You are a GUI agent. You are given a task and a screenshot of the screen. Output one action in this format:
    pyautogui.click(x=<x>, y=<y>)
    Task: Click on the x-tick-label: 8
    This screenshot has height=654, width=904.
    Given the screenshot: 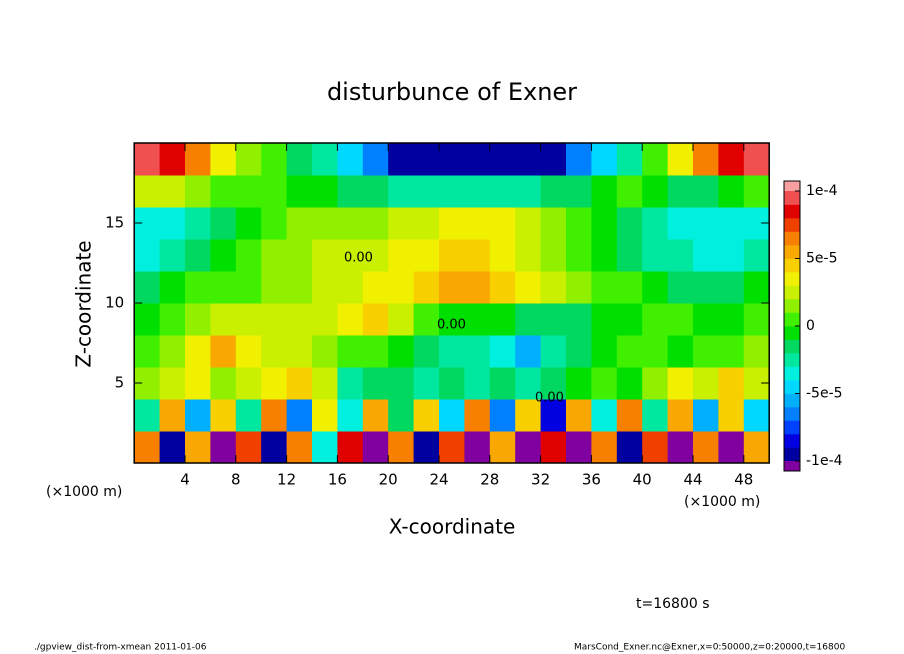 What is the action you would take?
    pyautogui.click(x=236, y=480)
    